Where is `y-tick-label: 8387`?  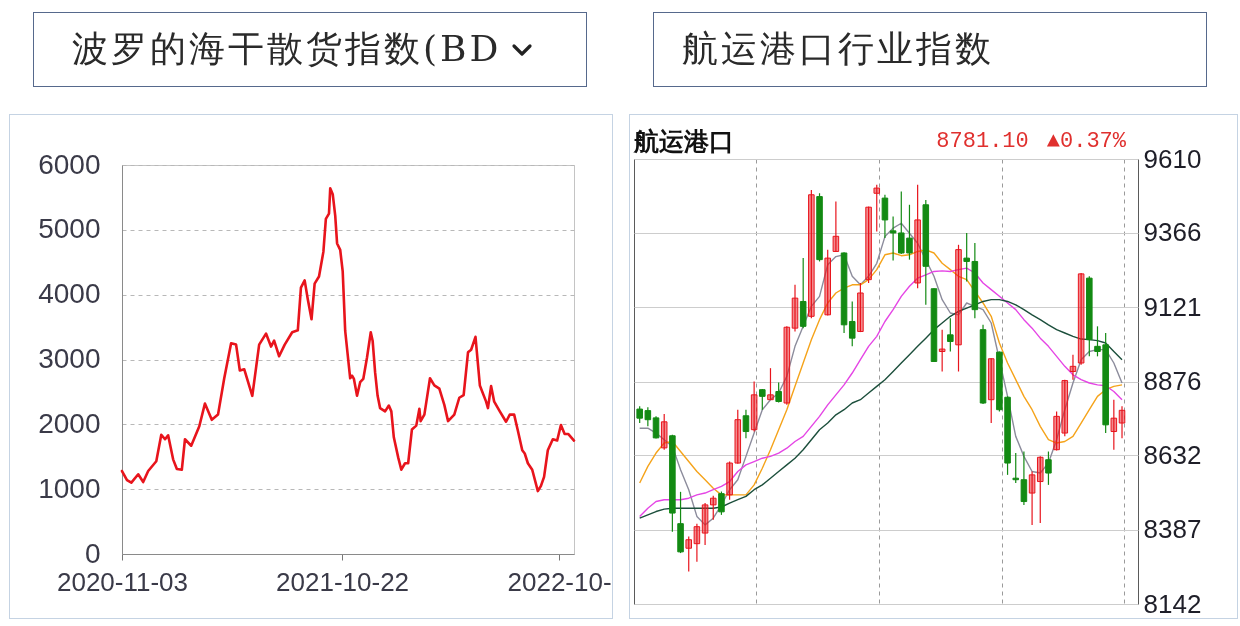
y-tick-label: 8387 is located at coordinates (1172, 529).